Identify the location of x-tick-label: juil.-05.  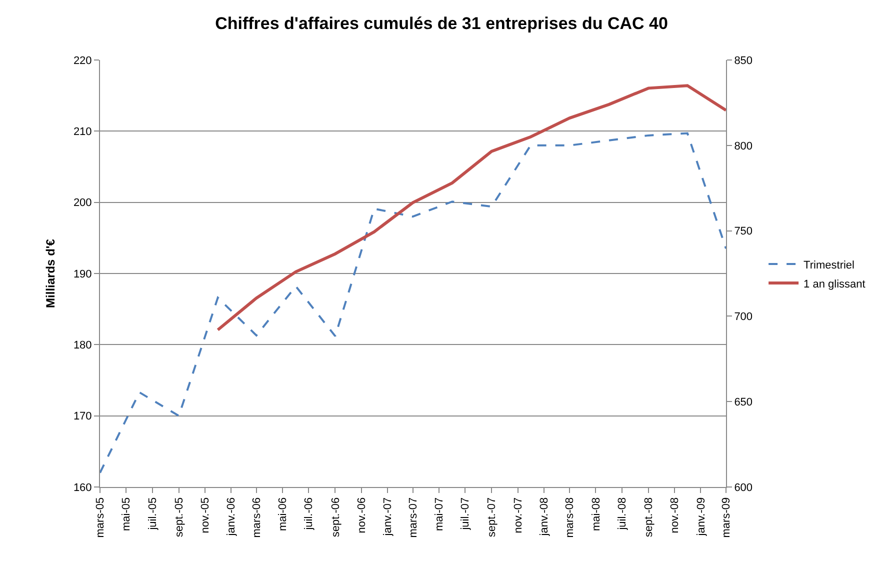
(152, 514).